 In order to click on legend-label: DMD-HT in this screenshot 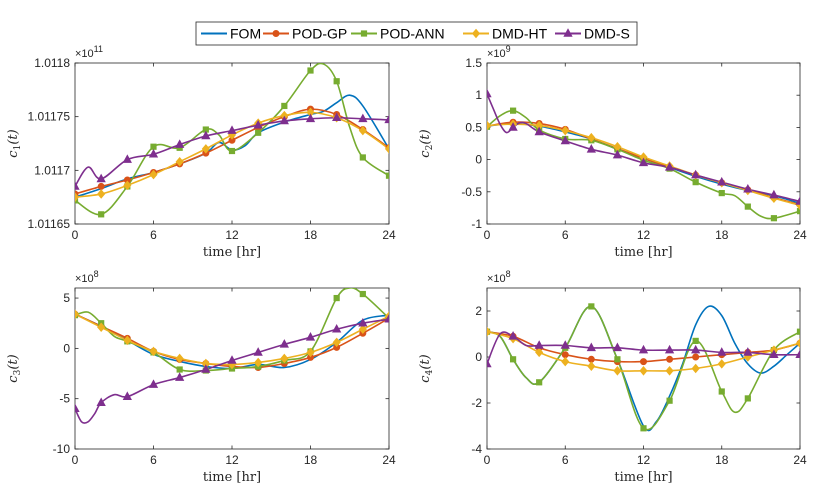, I will do `click(520, 34)`.